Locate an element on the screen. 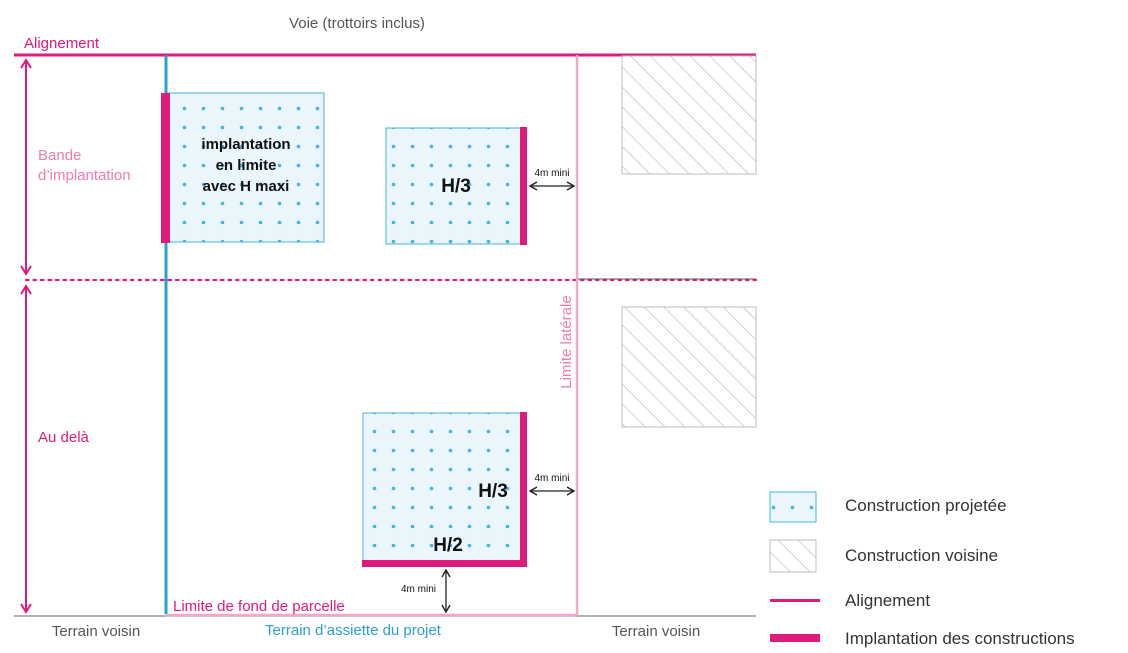 This screenshot has height=653, width=1128. limite-fond-label: Limite de fond de parcelle is located at coordinates (259, 606).